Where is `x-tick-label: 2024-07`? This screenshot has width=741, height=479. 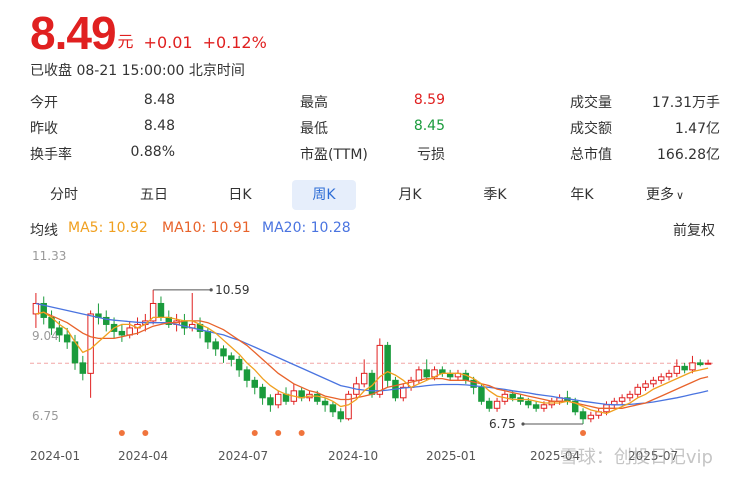
x-tick-label: 2024-07 is located at coordinates (243, 456).